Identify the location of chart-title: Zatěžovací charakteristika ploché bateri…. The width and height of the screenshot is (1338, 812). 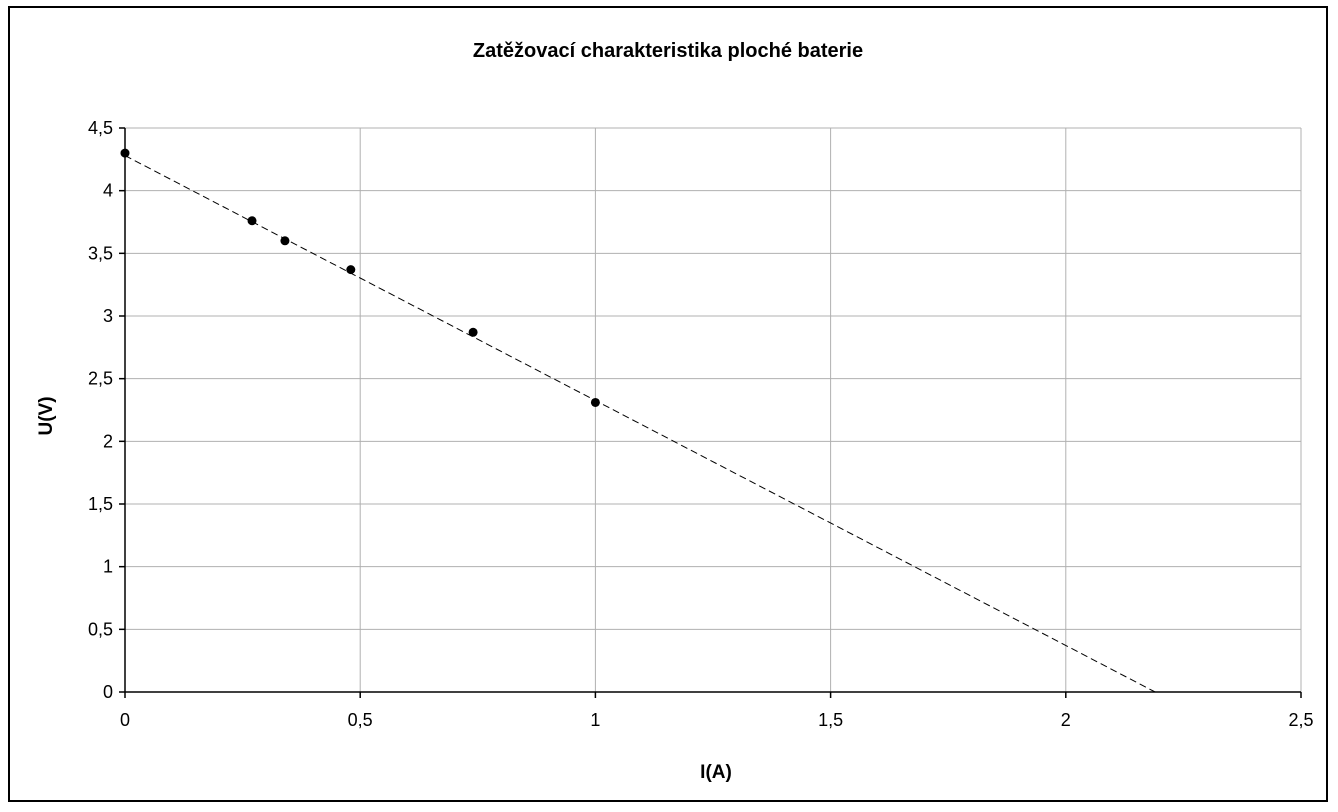
(668, 51).